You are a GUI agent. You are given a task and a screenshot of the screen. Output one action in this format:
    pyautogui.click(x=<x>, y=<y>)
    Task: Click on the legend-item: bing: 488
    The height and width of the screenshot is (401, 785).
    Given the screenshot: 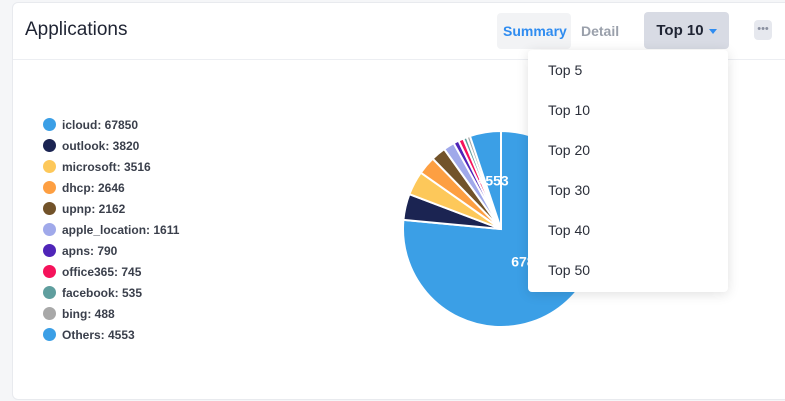 What is the action you would take?
    pyautogui.click(x=111, y=313)
    